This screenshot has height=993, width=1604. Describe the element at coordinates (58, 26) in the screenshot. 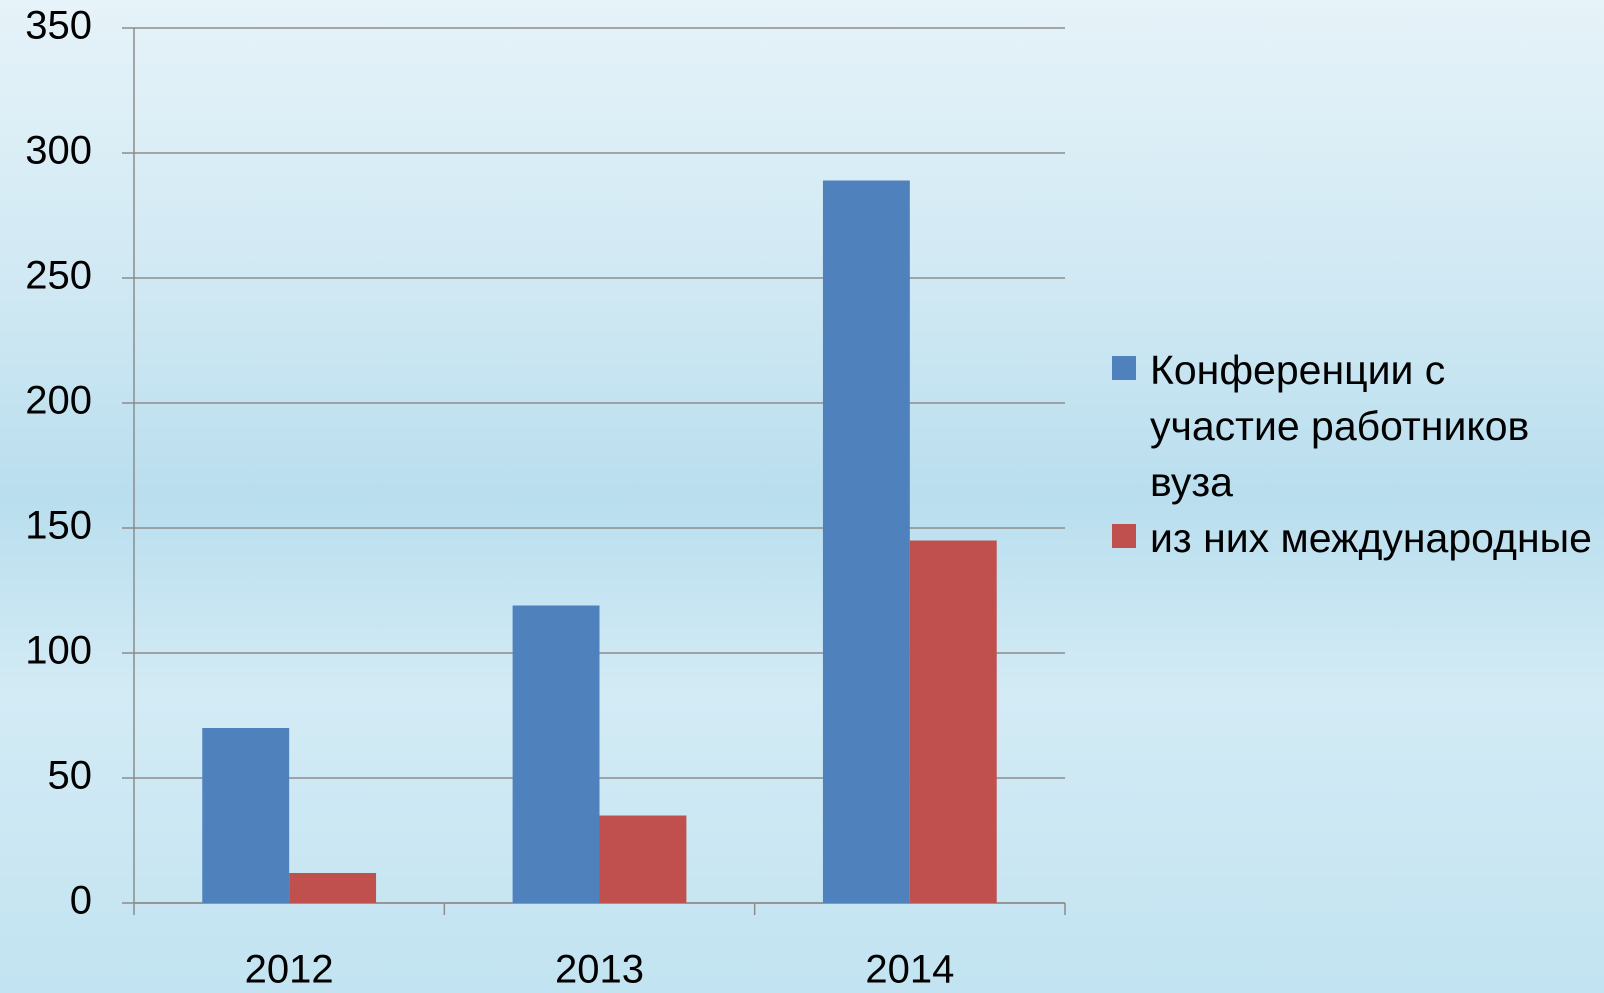

I see `y-tick-label: 350` at that location.